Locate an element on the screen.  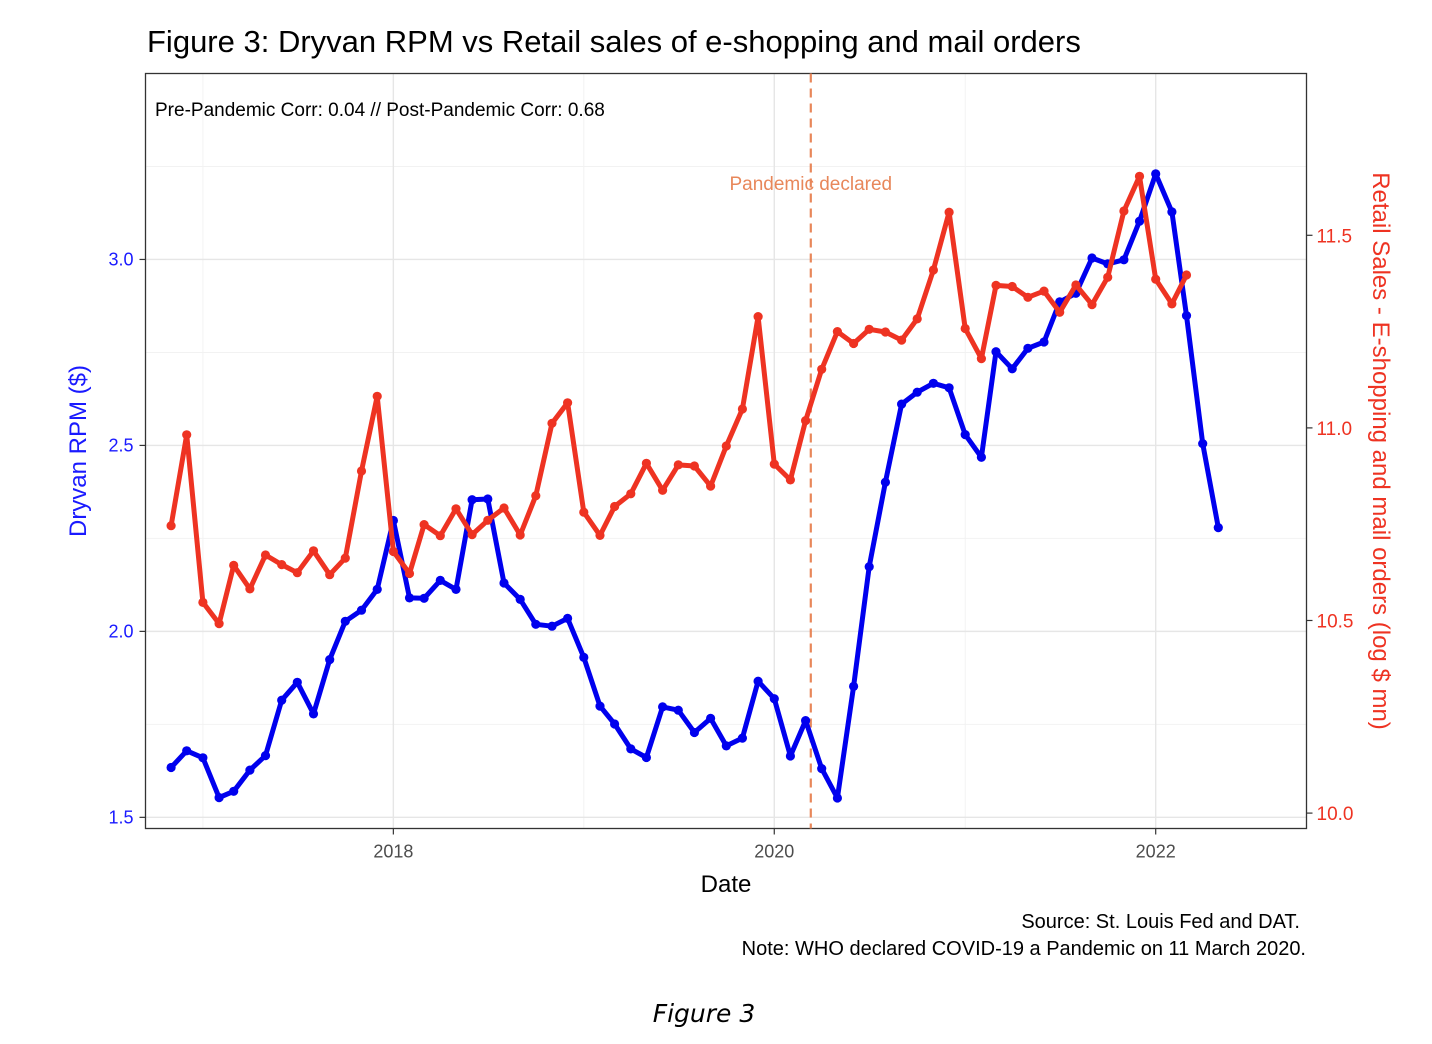
y-left-tick-label: 2.0 is located at coordinates (120, 631).